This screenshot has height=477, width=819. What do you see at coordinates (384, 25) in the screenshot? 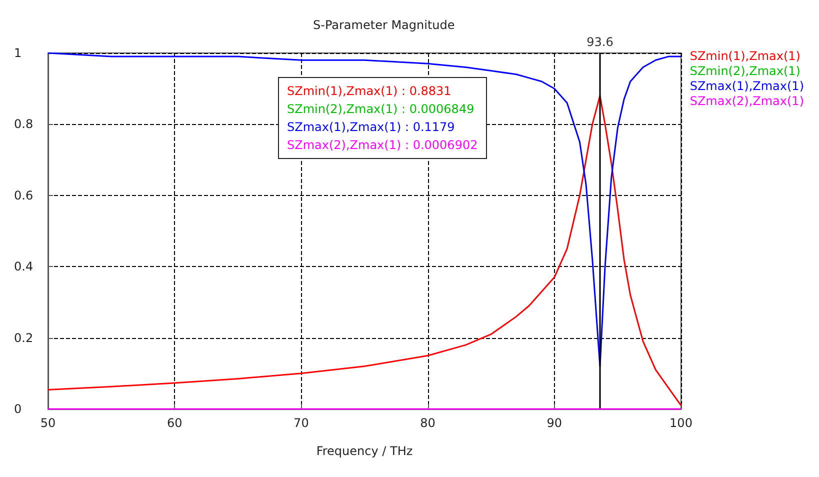
I see `chart-title: S-Parameter Magnitude` at bounding box center [384, 25].